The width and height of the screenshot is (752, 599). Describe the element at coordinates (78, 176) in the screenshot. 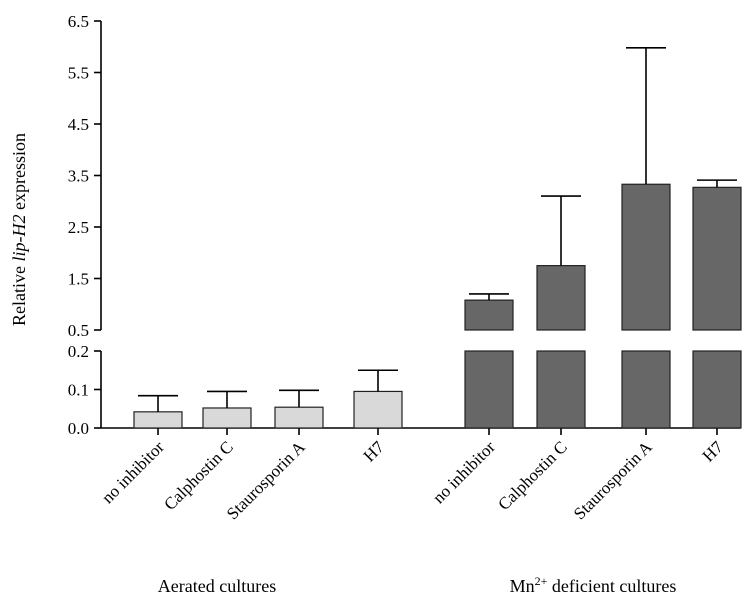

I see `y-tick-label: 3.5` at that location.